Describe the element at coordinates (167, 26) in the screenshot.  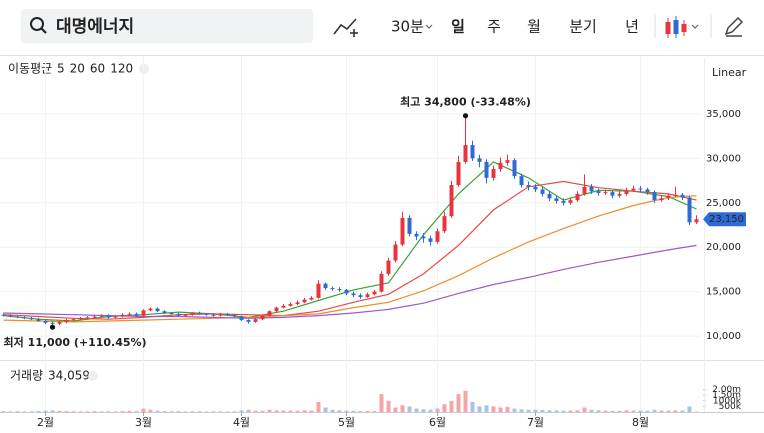
I see `search-box` at that location.